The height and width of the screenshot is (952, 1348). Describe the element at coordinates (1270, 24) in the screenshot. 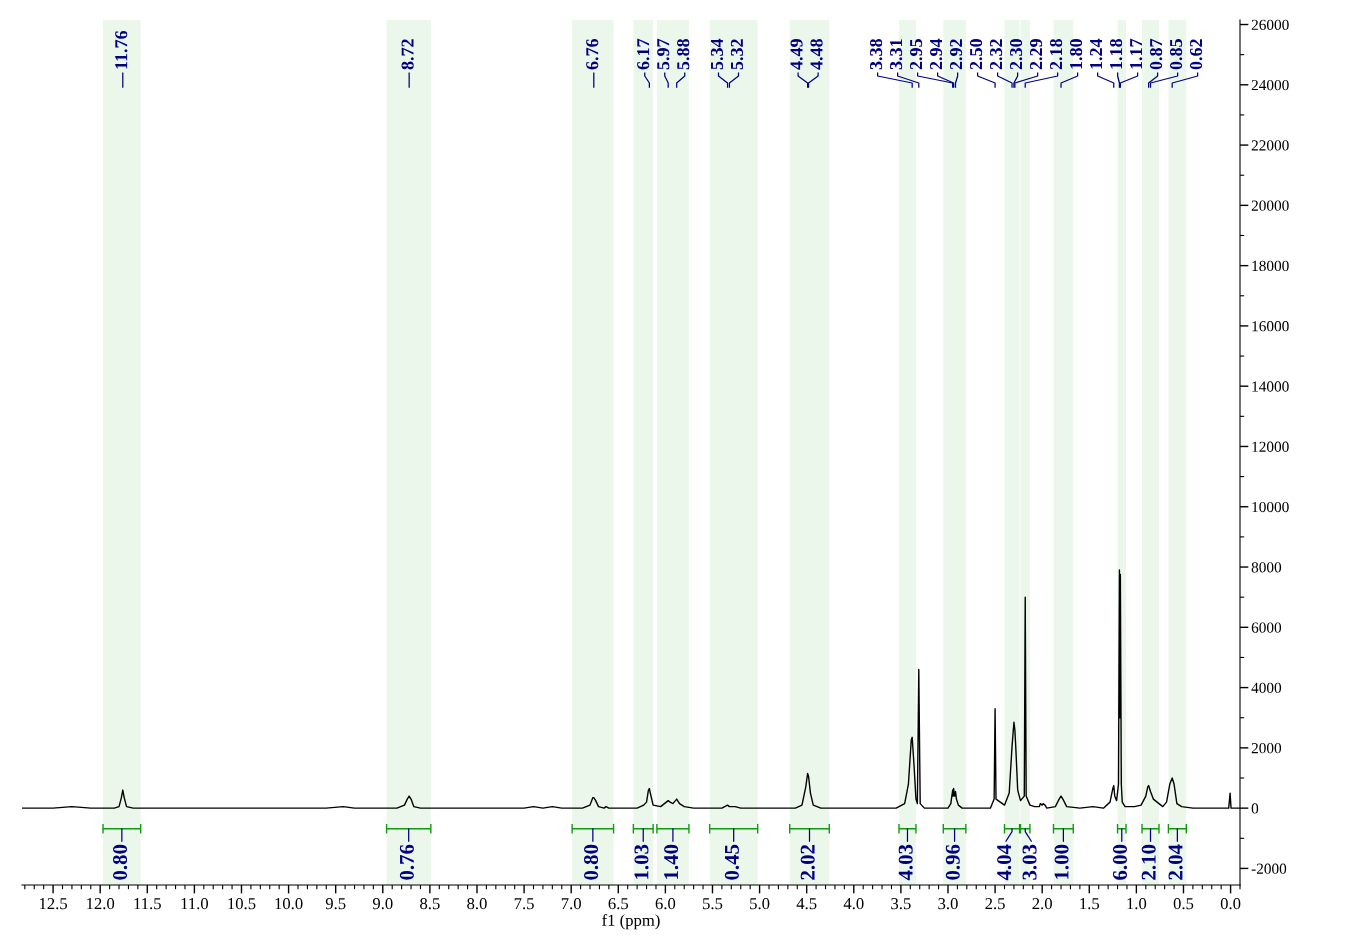

I see `y-tick-label: 26000` at that location.